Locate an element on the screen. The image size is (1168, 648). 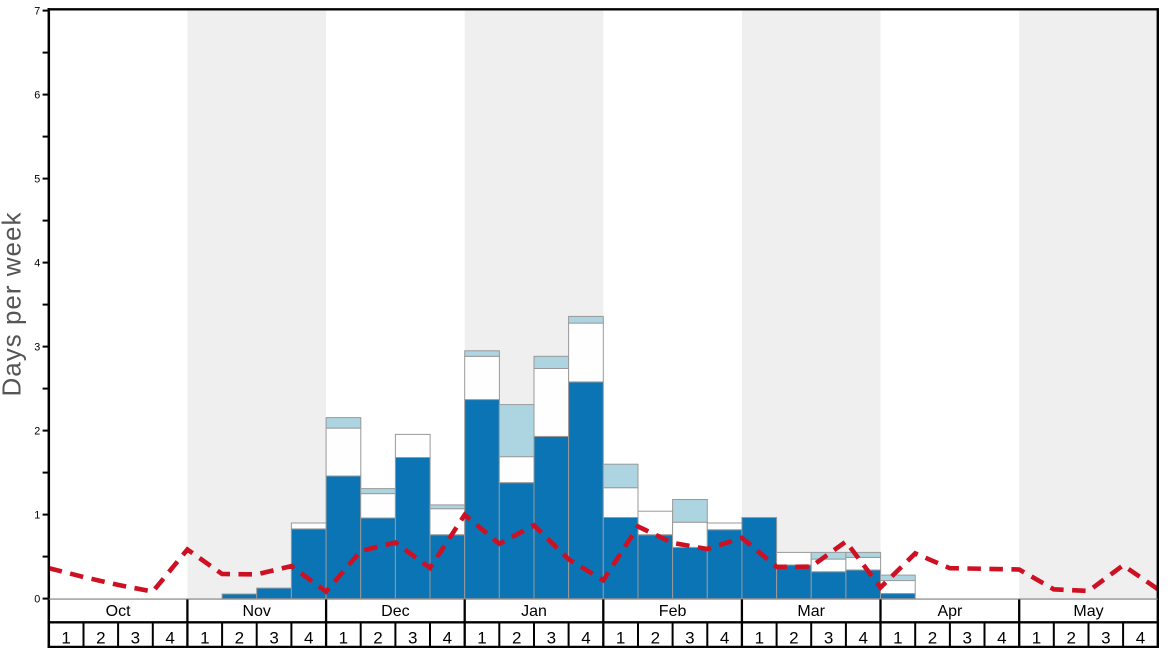
svg-text: Days per week is located at coordinates (13, 304).